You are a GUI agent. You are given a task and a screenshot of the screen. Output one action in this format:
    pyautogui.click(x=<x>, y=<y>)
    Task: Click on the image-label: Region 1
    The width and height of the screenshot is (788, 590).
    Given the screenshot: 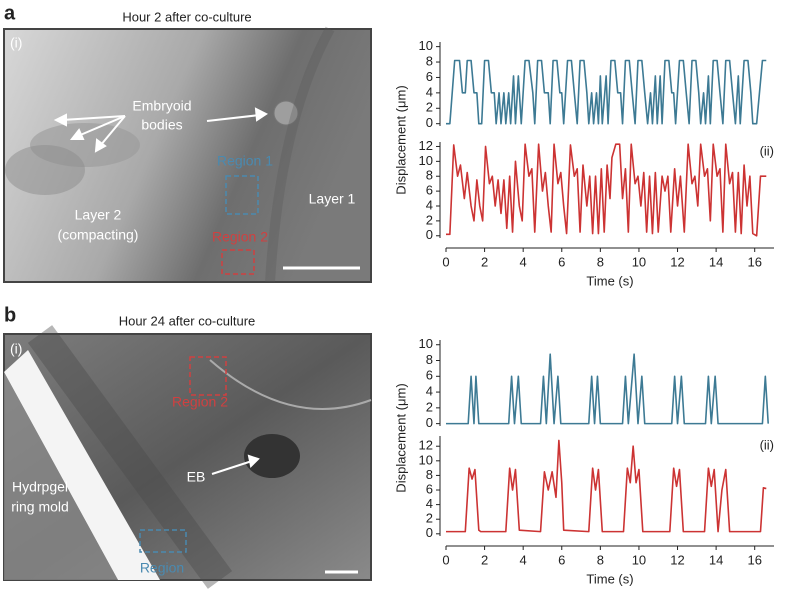 What is the action you would take?
    pyautogui.click(x=245, y=161)
    